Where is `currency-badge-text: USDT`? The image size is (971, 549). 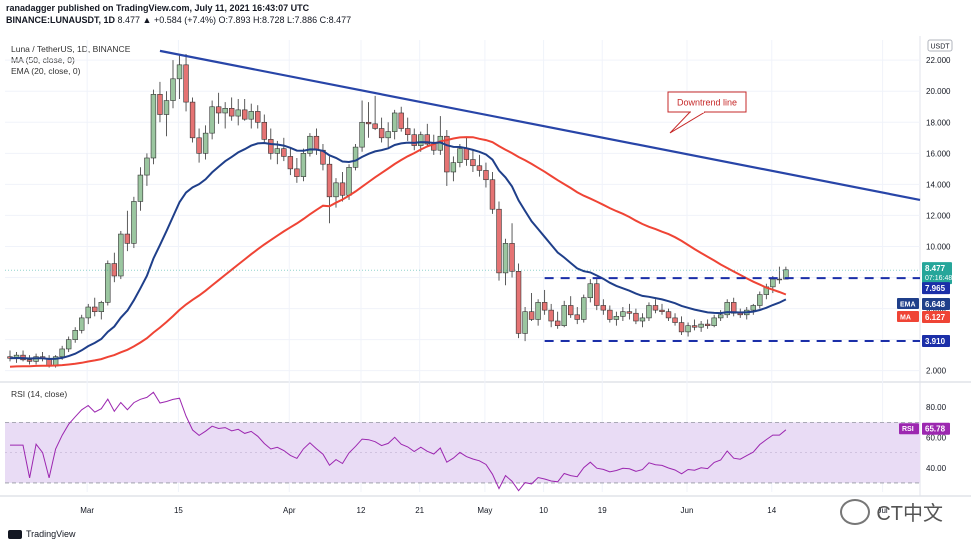
currency-badge-text: USDT is located at coordinates (940, 47).